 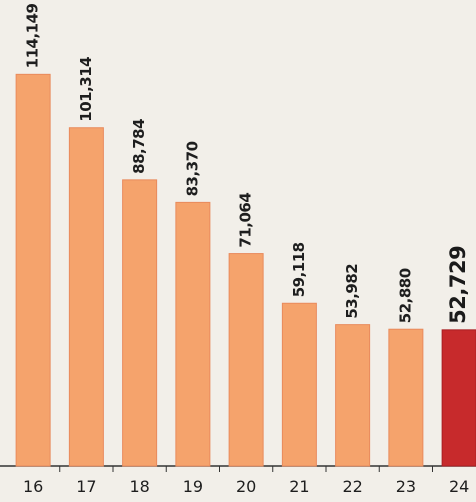 I want to click on x-tick-label: 16, so click(x=33, y=486).